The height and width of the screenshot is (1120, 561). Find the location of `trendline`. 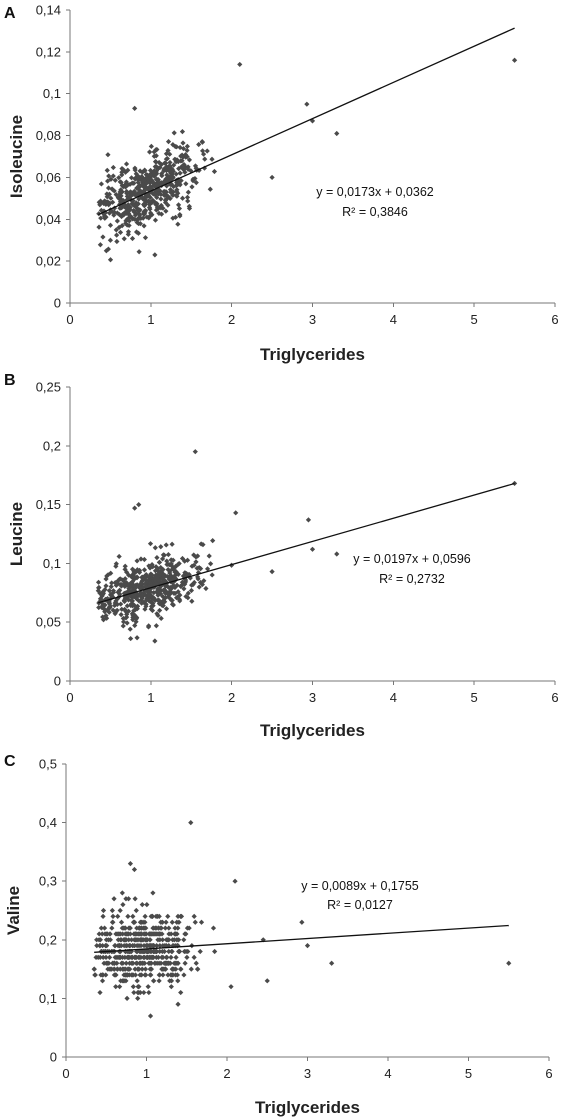

trendline is located at coordinates (306, 543).